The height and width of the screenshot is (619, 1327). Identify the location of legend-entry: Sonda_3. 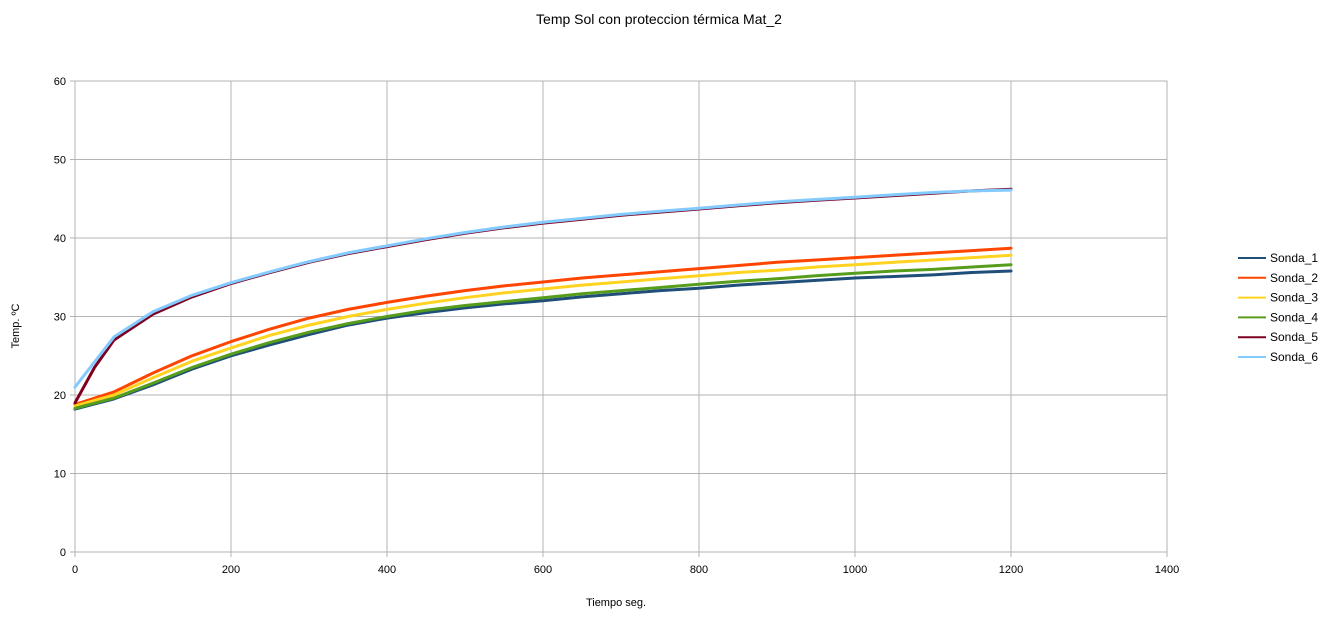
(1294, 298).